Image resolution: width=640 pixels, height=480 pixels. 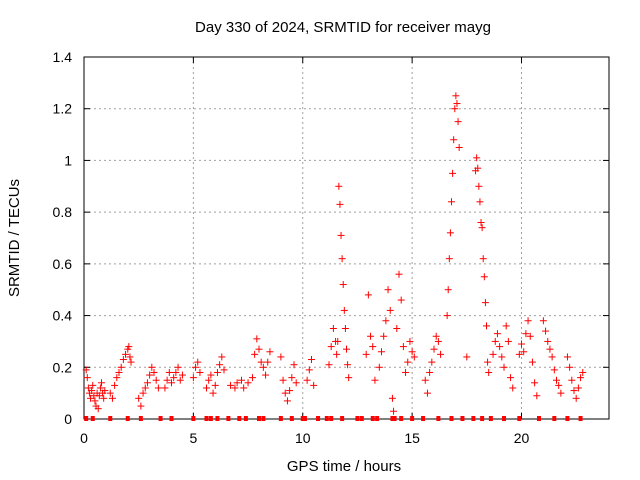 What do you see at coordinates (68, 160) in the screenshot?
I see `y-tick-label: 1` at bounding box center [68, 160].